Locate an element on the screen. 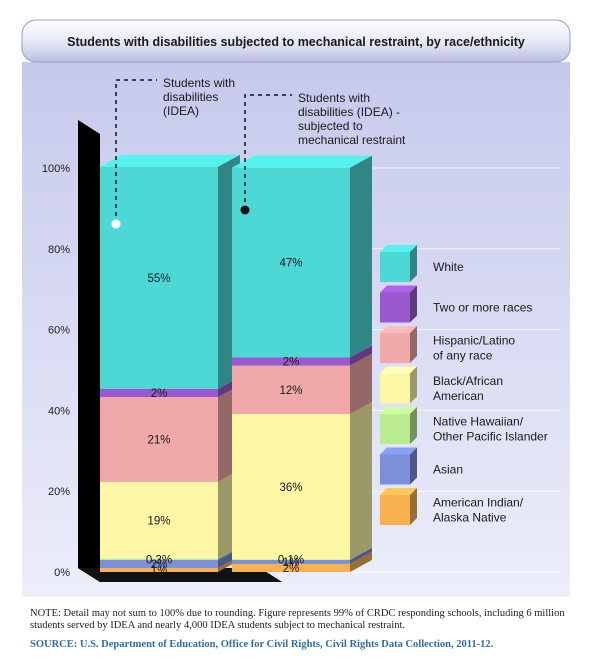 The height and width of the screenshot is (664, 593). legend-label: Two or more races is located at coordinates (482, 308).